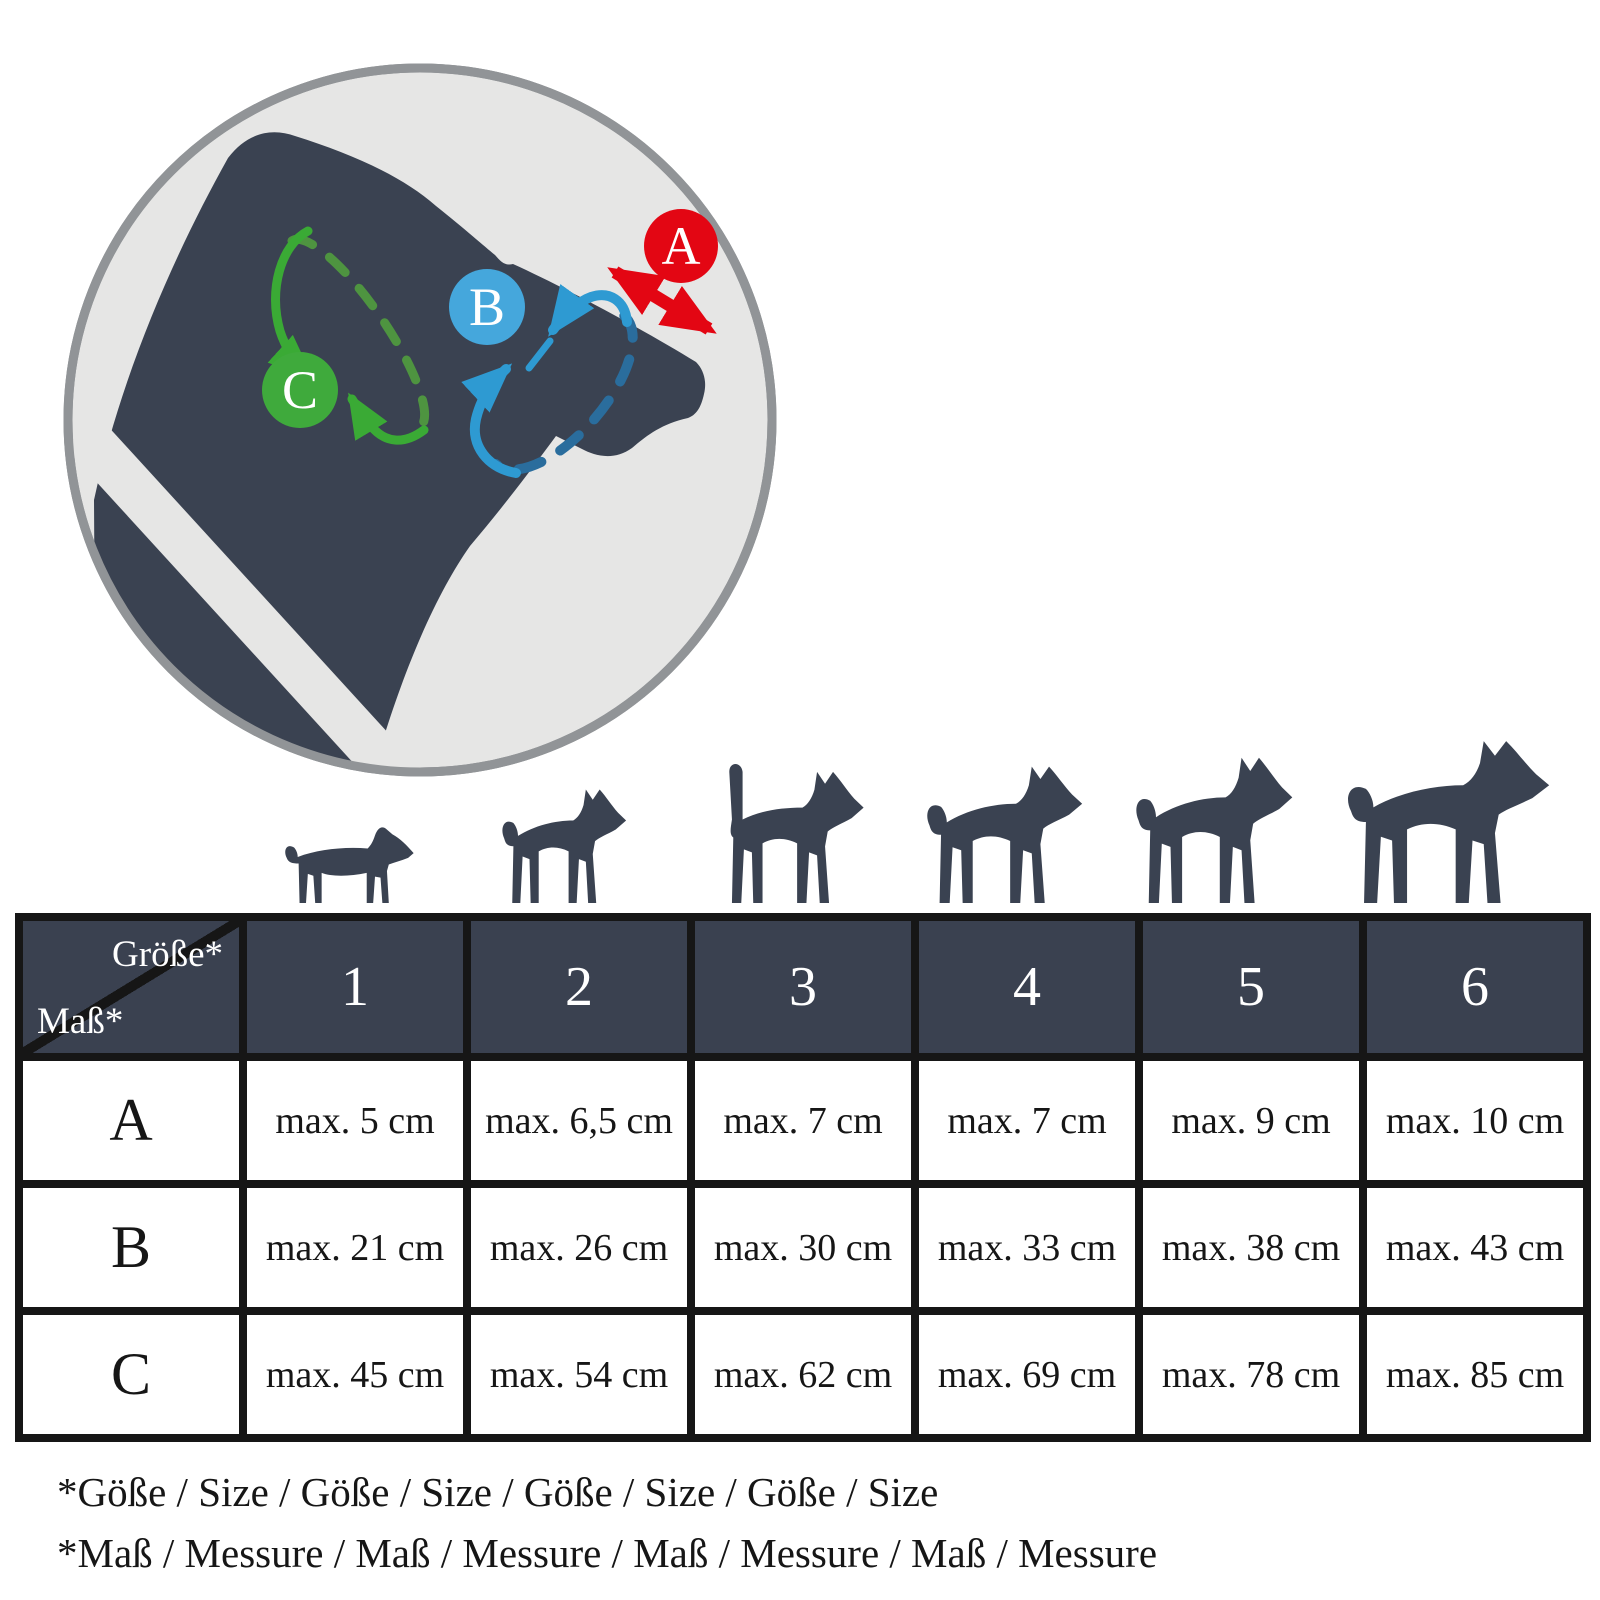 This screenshot has width=1600, height=1600. I want to click on table-header-row: Größe* Maß* 1 2 3 4 5 6, so click(803, 987).